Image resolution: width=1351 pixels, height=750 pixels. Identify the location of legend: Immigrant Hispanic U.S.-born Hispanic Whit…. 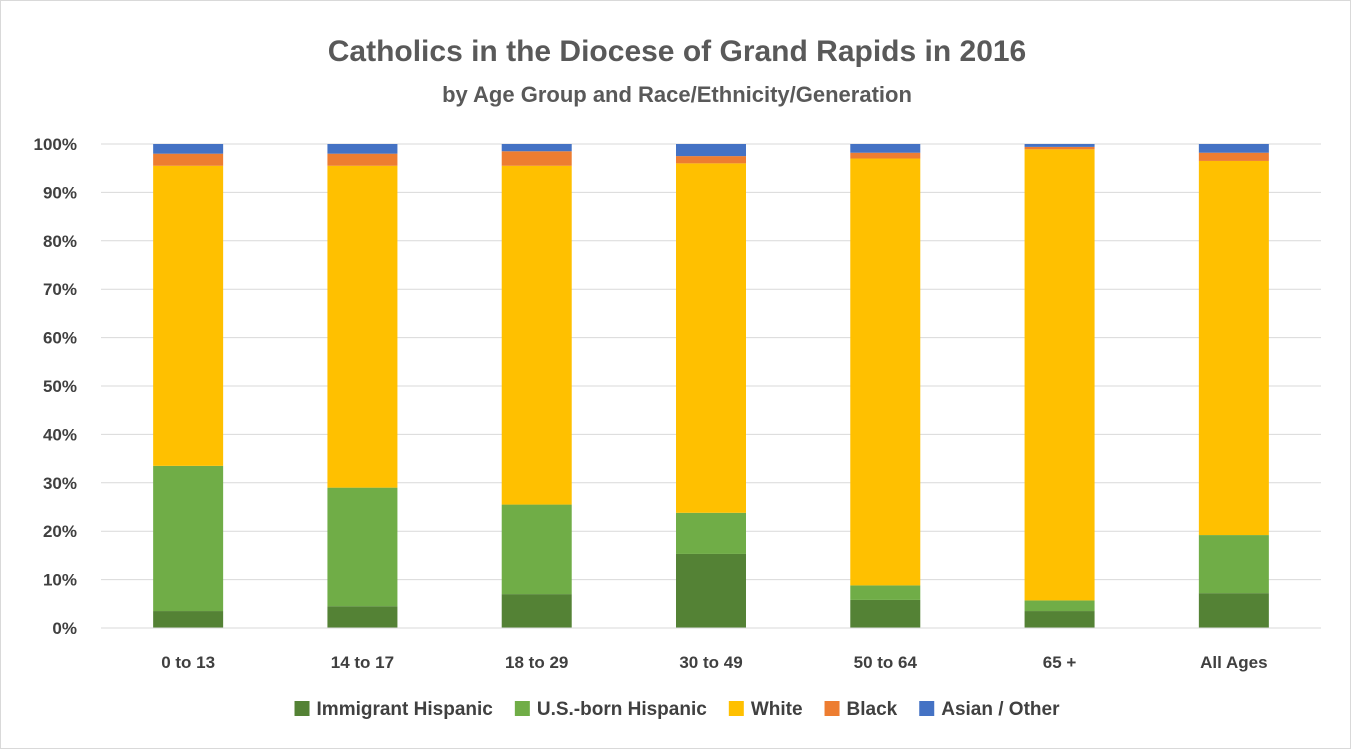
(677, 709).